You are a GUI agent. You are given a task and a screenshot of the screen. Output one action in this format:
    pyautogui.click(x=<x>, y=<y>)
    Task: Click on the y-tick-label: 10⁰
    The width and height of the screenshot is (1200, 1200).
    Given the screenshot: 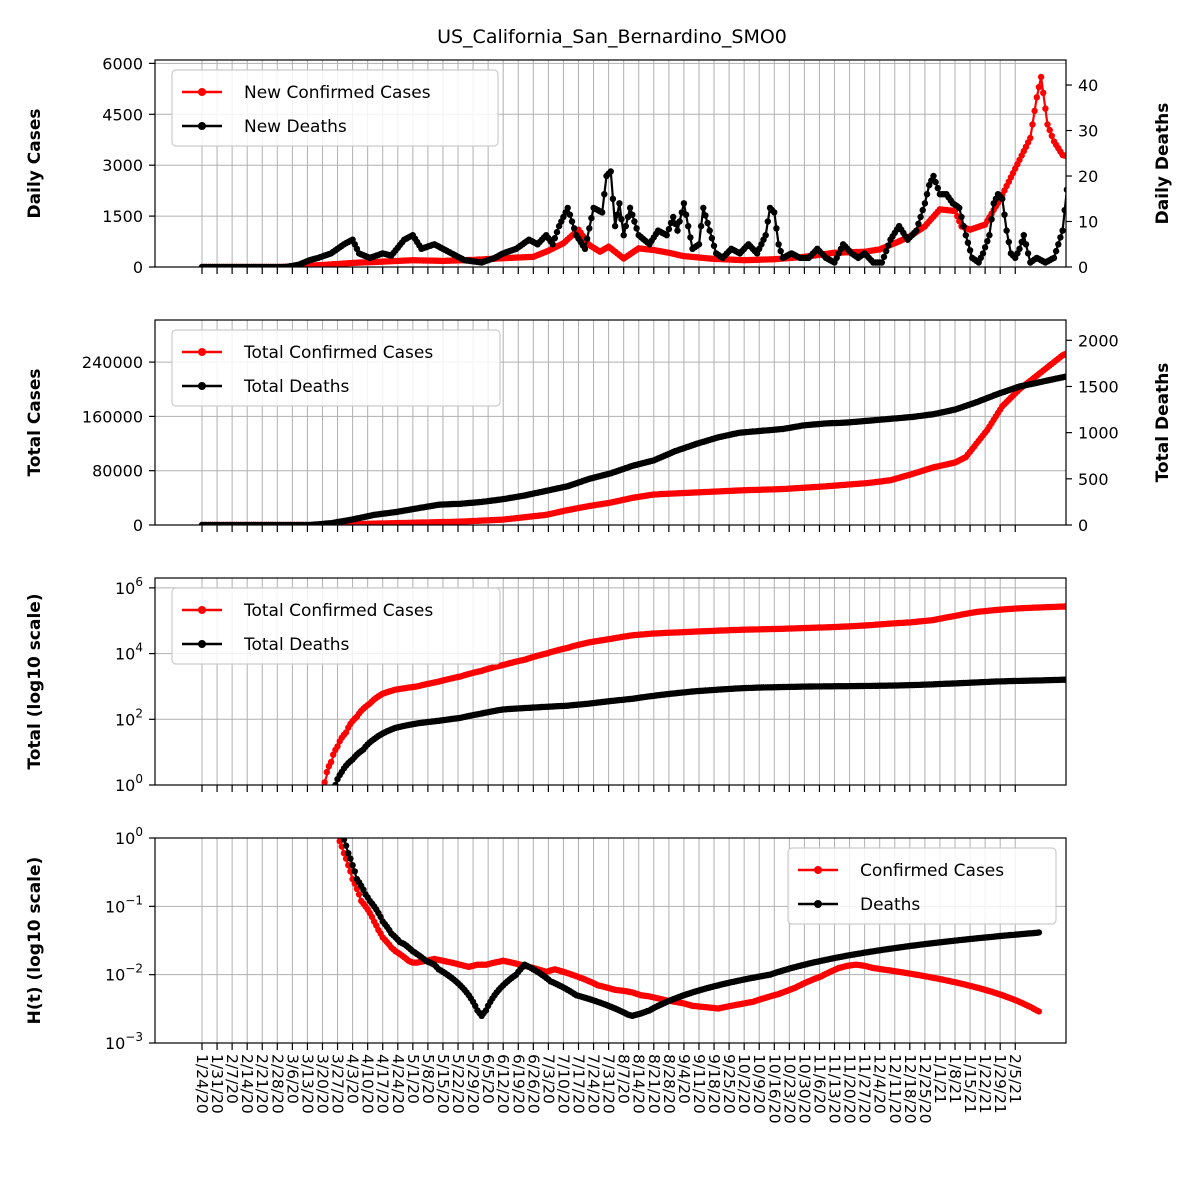 What is the action you would take?
    pyautogui.click(x=129, y=836)
    